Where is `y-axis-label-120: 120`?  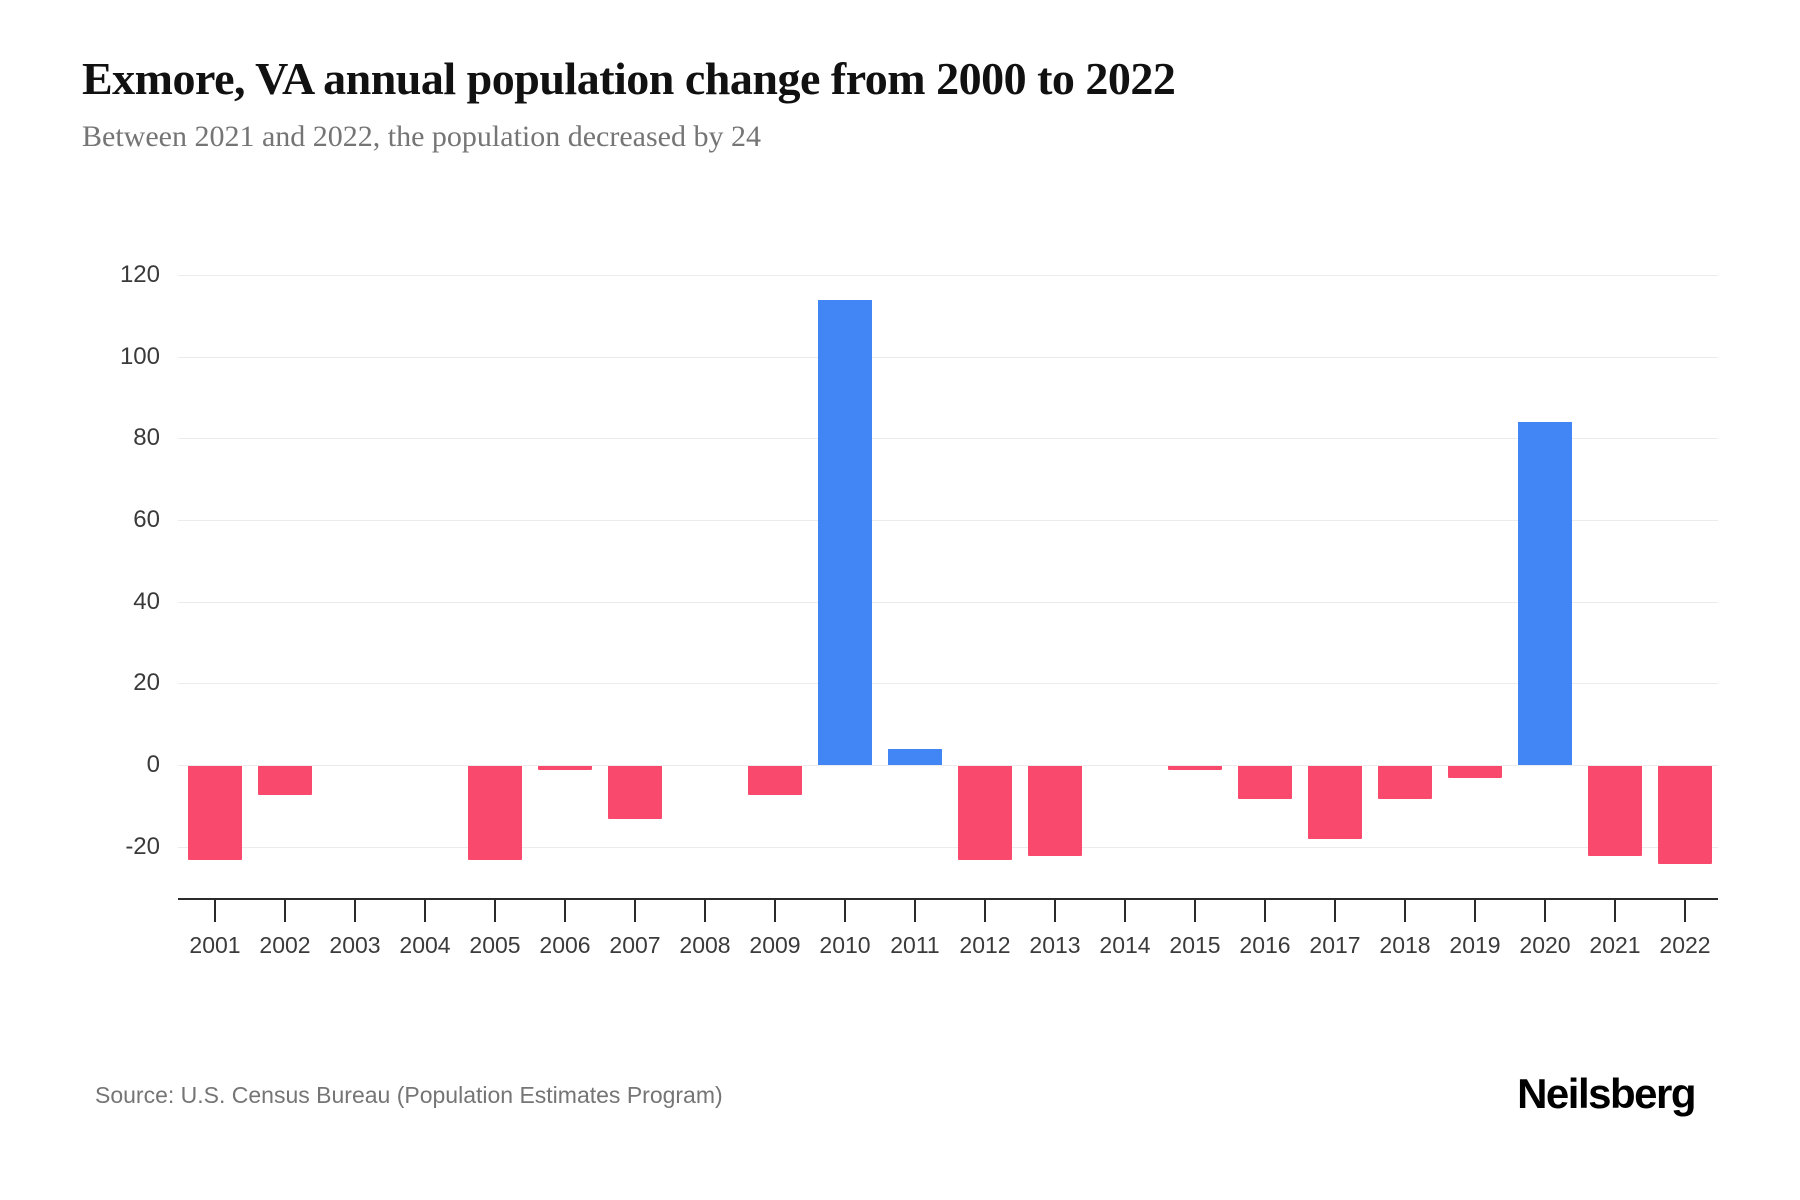 y-axis-label-120: 120 is located at coordinates (139, 274).